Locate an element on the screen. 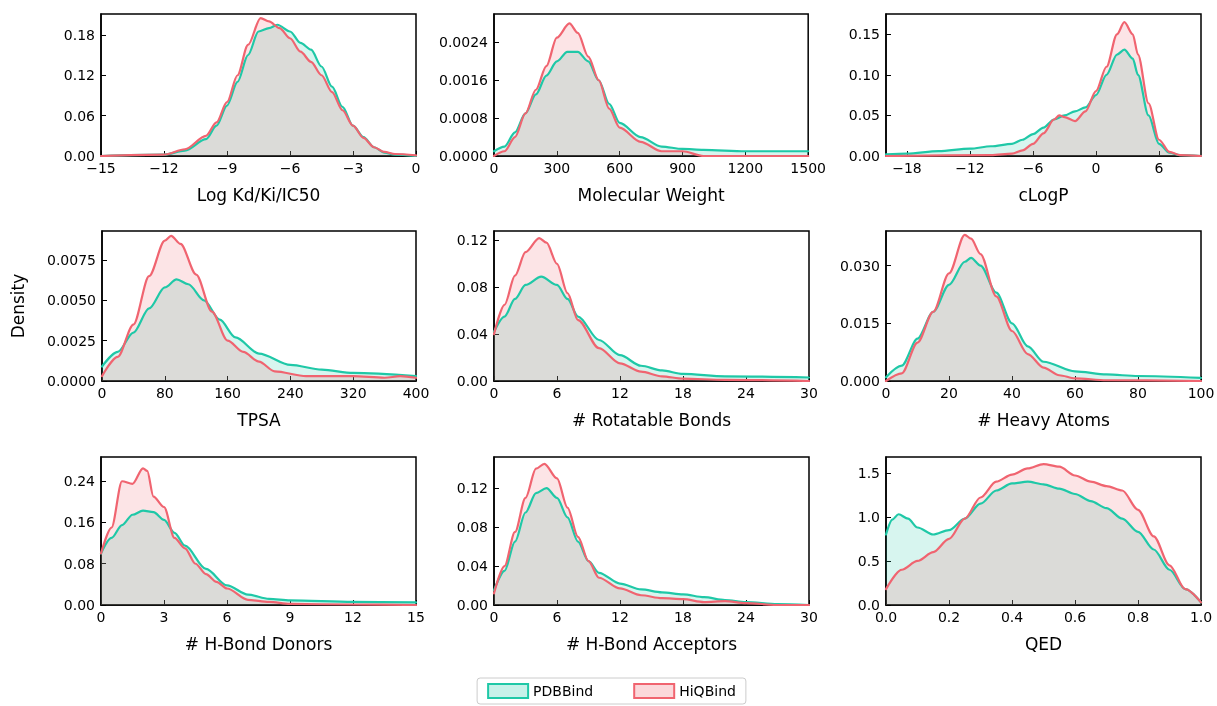 Image resolution: width=1217 pixels, height=706 pixels. x-tick-label: 60 is located at coordinates (1075, 393).